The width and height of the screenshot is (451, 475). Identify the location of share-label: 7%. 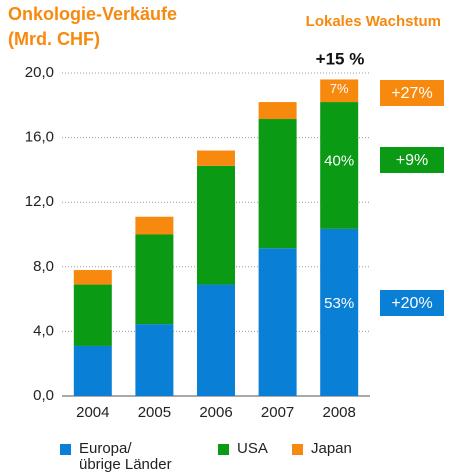
(339, 88).